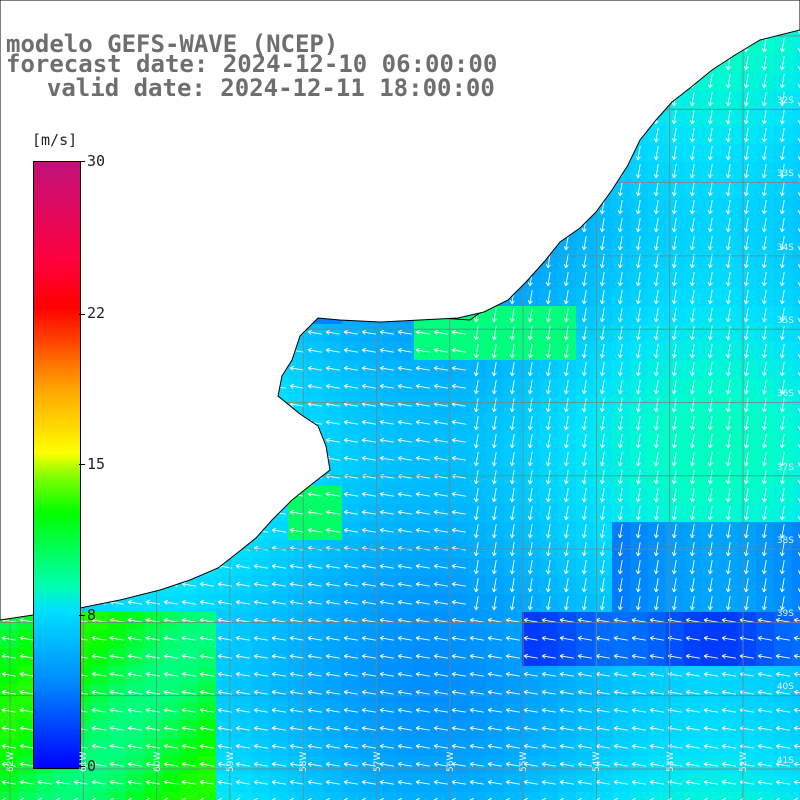 Image resolution: width=800 pixels, height=800 pixels. I want to click on longitude-label: 53W, so click(670, 761).